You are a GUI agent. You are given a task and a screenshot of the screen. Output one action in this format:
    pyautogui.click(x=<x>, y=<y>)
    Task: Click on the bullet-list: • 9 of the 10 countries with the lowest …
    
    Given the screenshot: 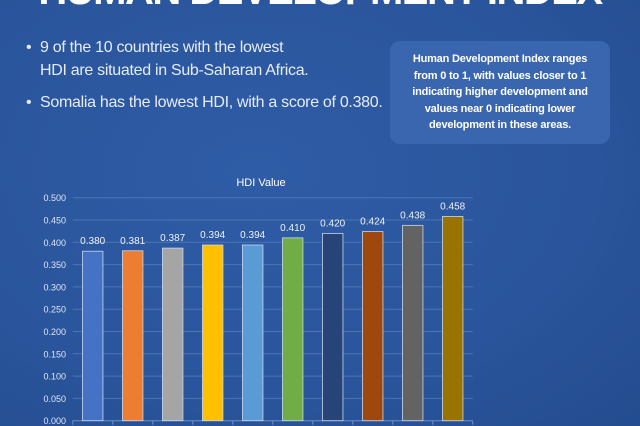 What is the action you would take?
    pyautogui.click(x=206, y=79)
    